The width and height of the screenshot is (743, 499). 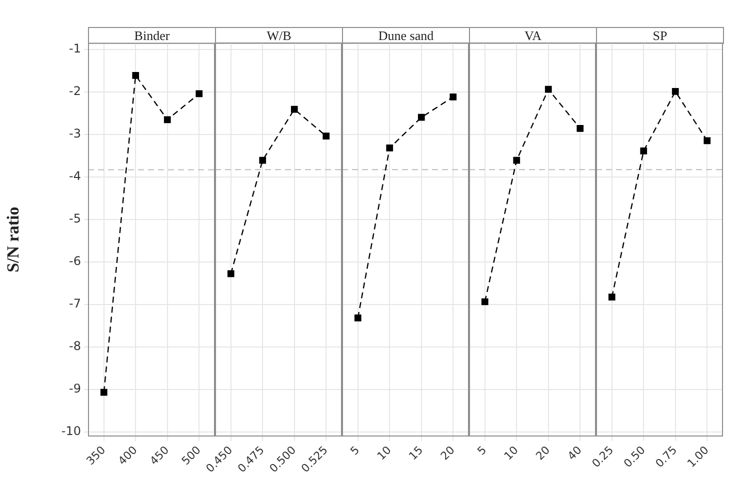 I want to click on y-tick-label: -6, so click(x=75, y=261).